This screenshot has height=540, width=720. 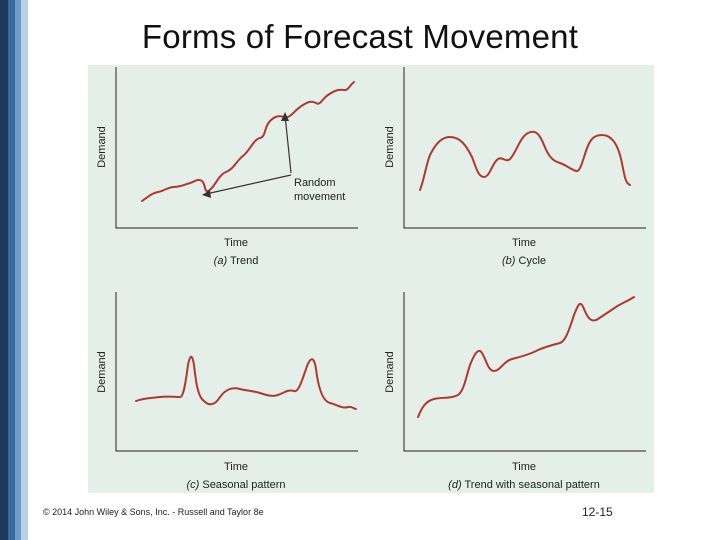 What do you see at coordinates (524, 243) in the screenshot?
I see `cycle-x-label: Time` at bounding box center [524, 243].